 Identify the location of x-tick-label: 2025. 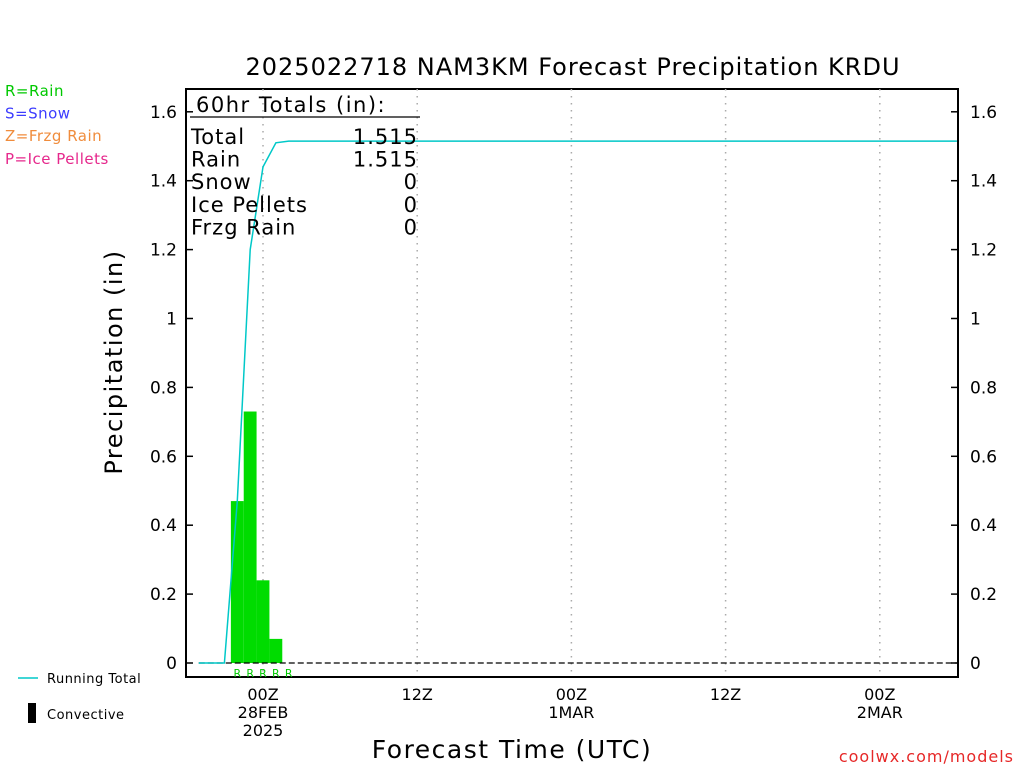
(263, 730).